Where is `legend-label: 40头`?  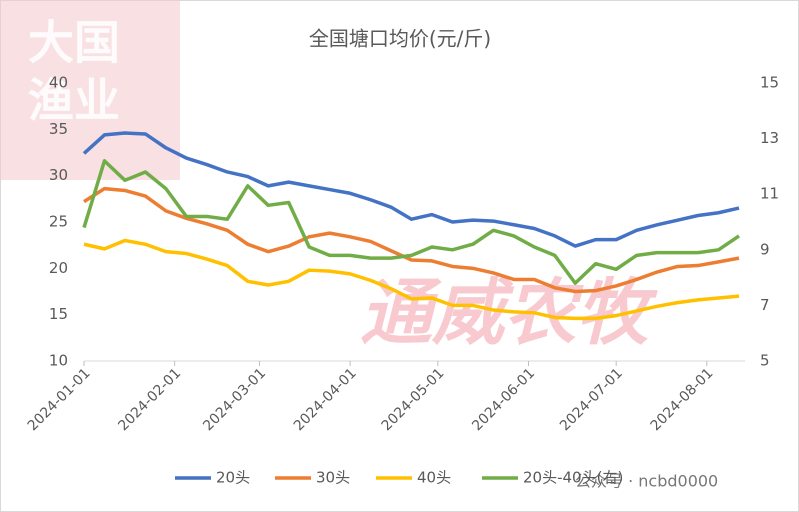 legend-label: 40头 is located at coordinates (434, 478).